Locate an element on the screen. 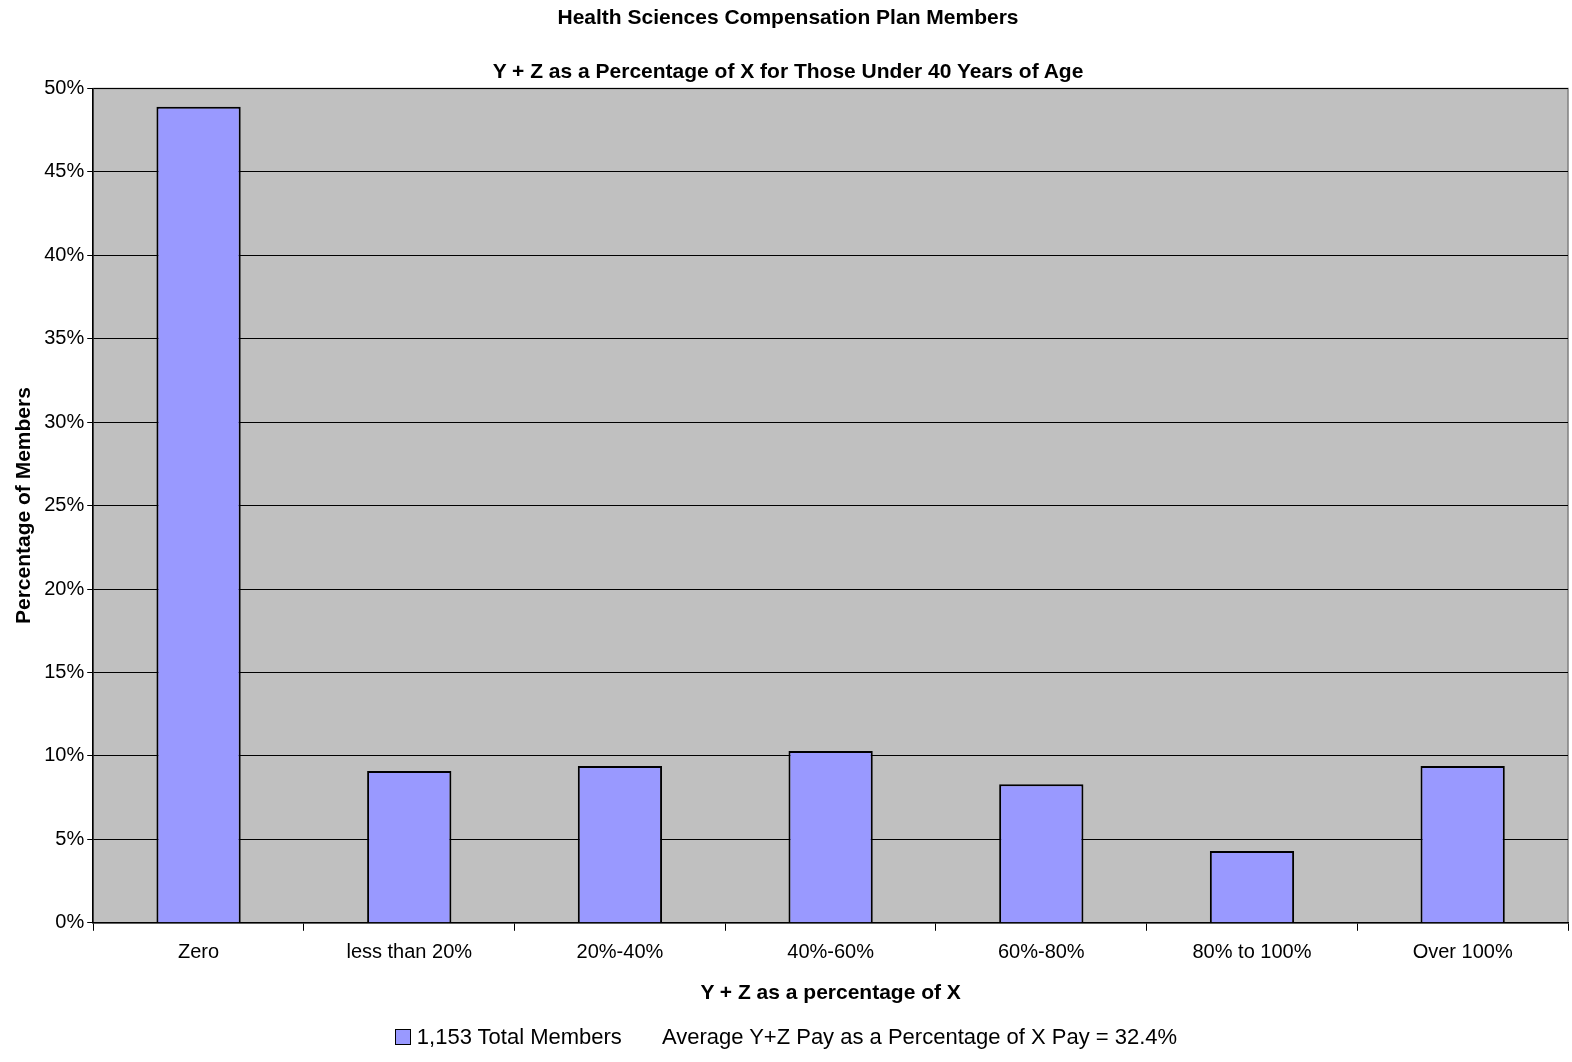 This screenshot has height=1062, width=1572. x-tick-label: 80% to 100% is located at coordinates (1252, 951).